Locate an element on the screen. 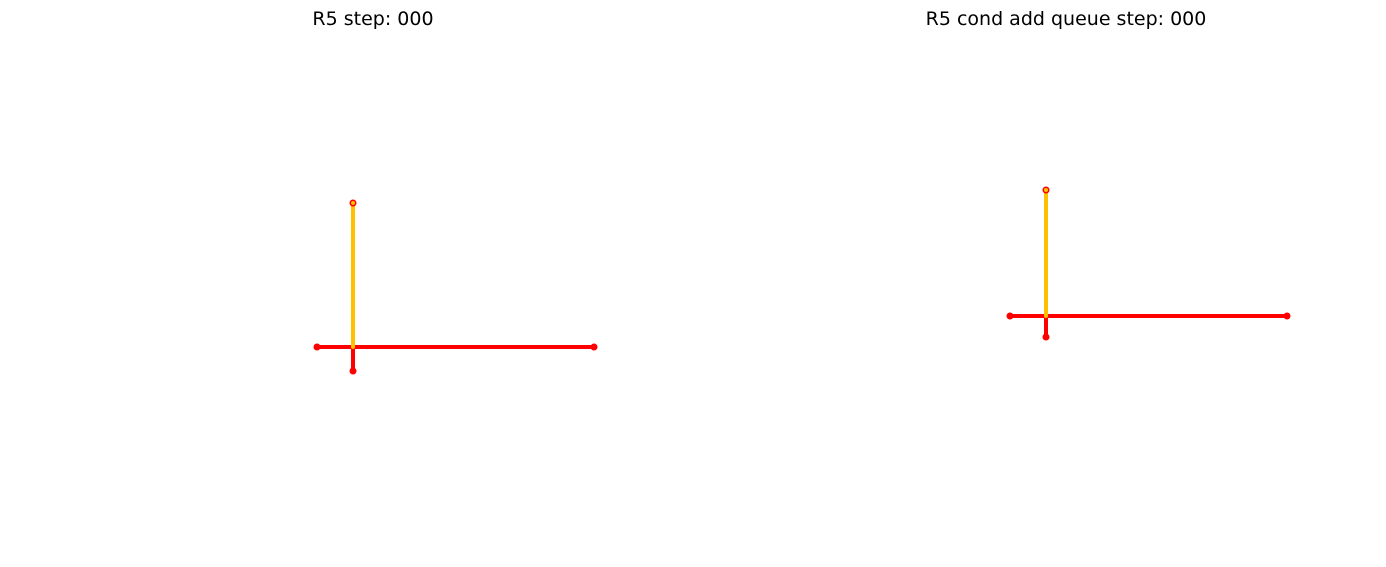 The height and width of the screenshot is (567, 1386). panel-title-right: R5 cond add queue step: 000 is located at coordinates (1066, 19).